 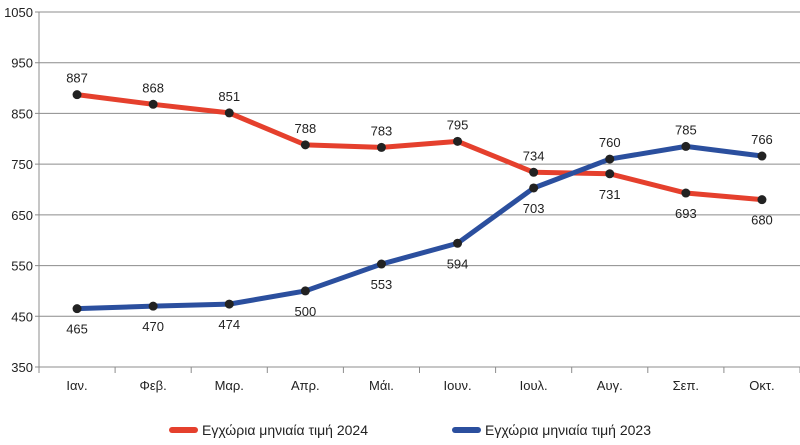 What do you see at coordinates (18, 12) in the screenshot?
I see `y-tick-label: 1050` at bounding box center [18, 12].